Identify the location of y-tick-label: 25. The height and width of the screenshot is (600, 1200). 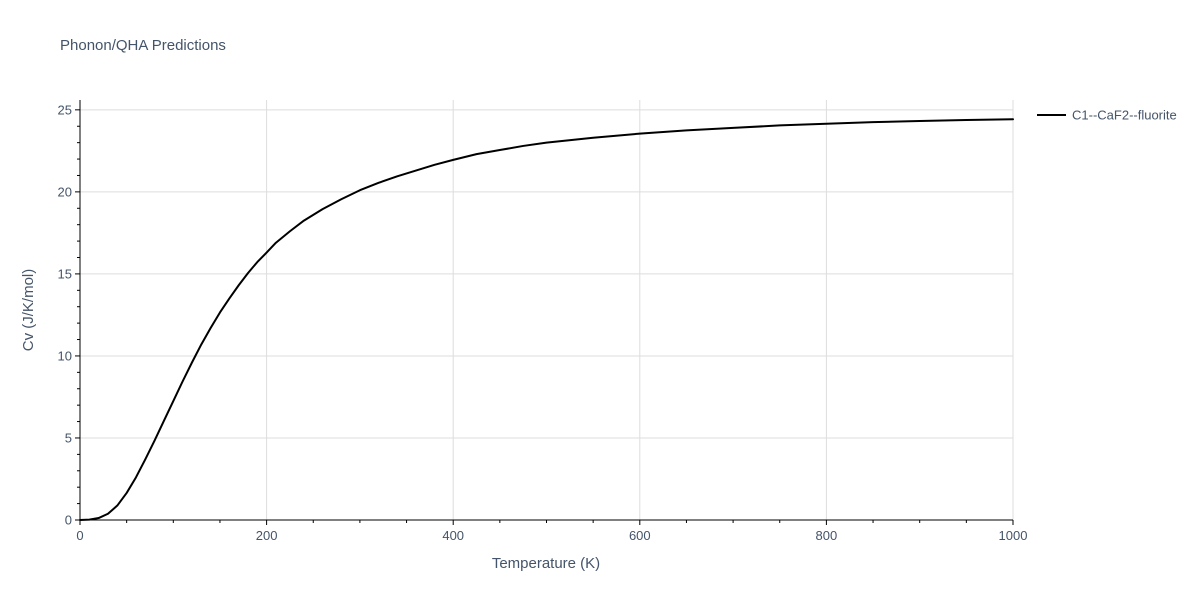
(65, 109).